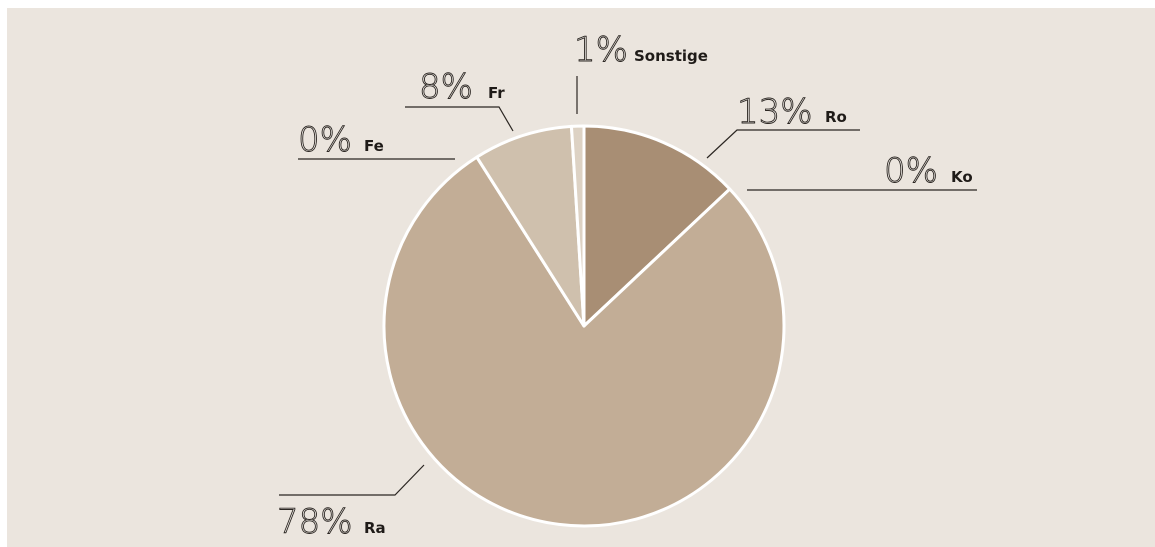  Describe the element at coordinates (577, 226) in the screenshot. I see `pie-slice-sonstige` at that location.